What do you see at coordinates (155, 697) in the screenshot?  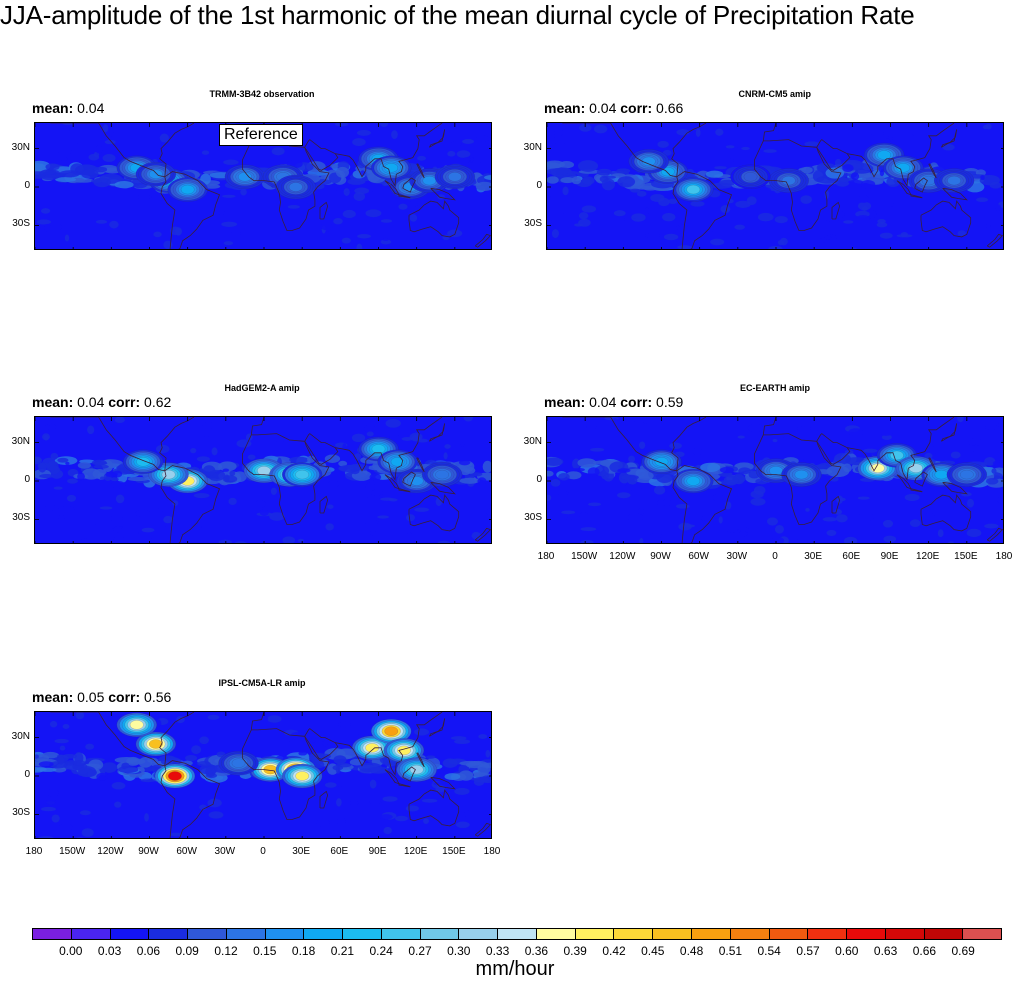 I see `corr-value: 0.56` at bounding box center [155, 697].